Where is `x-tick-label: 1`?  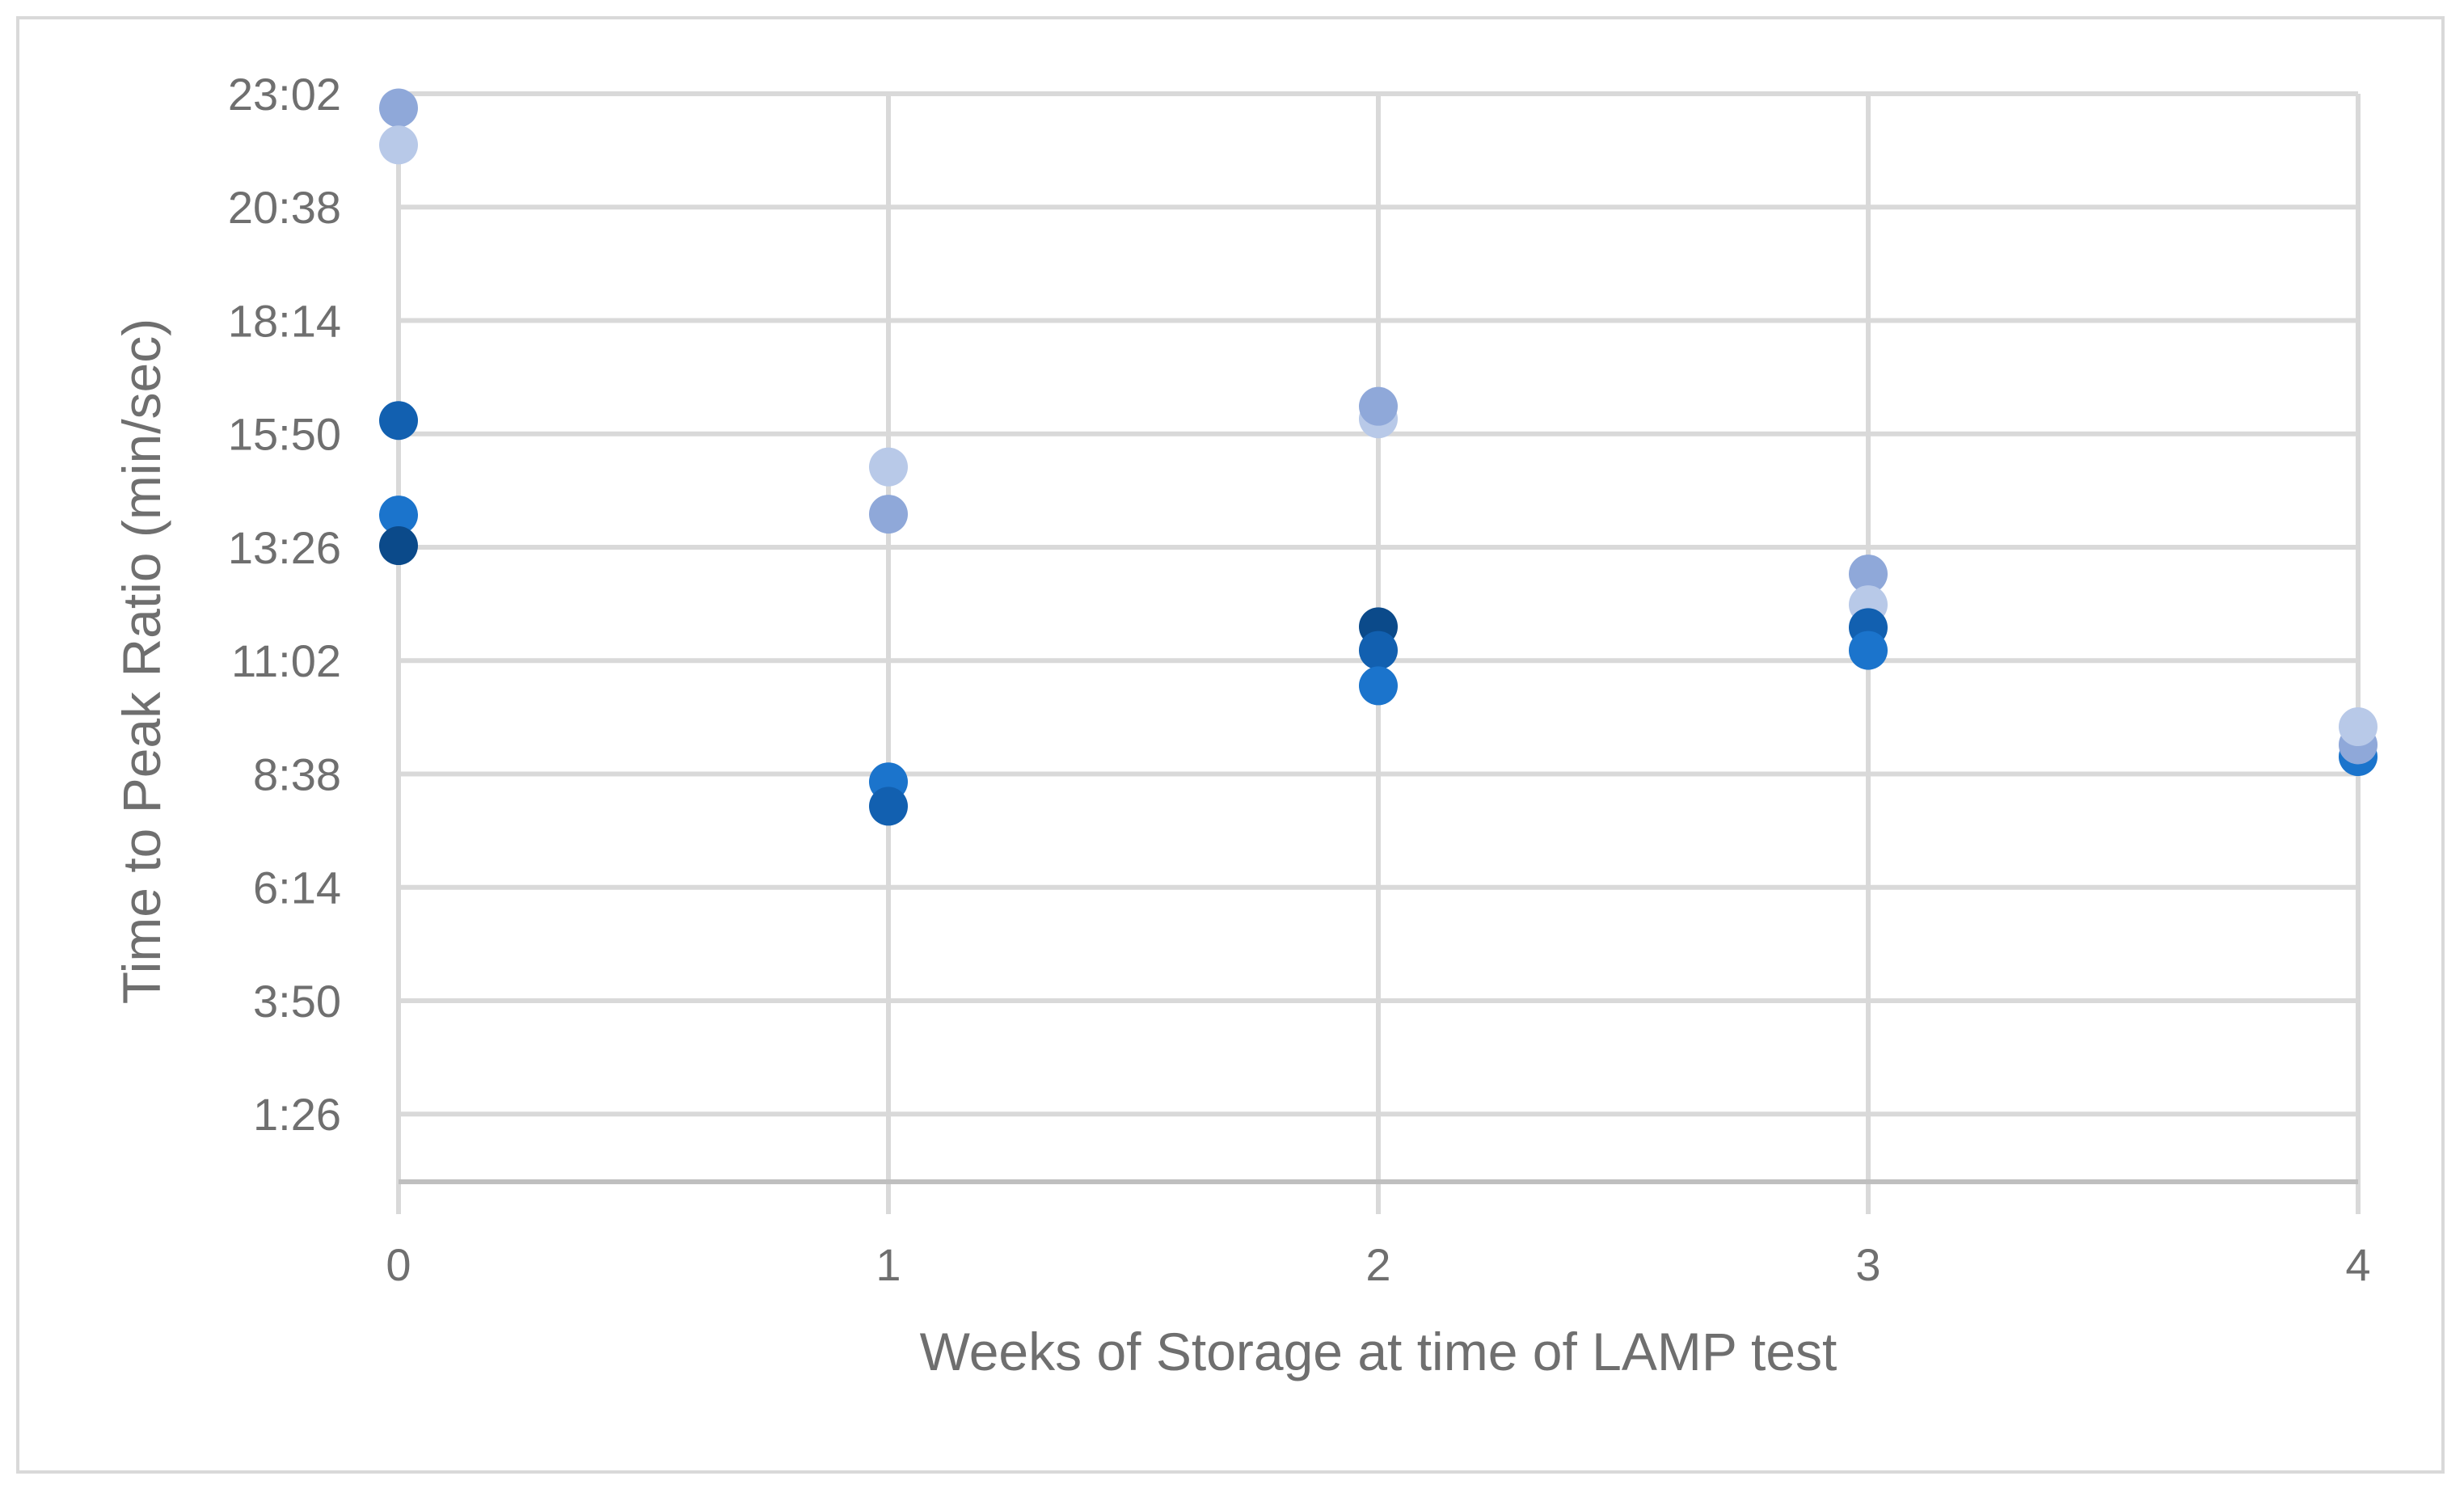 x-tick-label: 1 is located at coordinates (888, 1265).